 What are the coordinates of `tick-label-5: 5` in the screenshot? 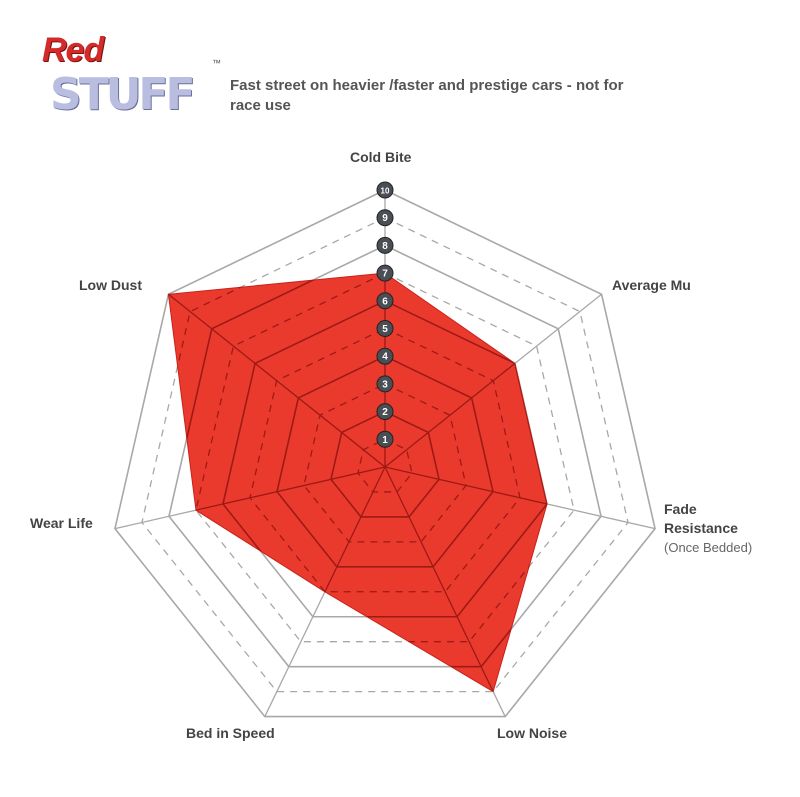 It's located at (385, 329).